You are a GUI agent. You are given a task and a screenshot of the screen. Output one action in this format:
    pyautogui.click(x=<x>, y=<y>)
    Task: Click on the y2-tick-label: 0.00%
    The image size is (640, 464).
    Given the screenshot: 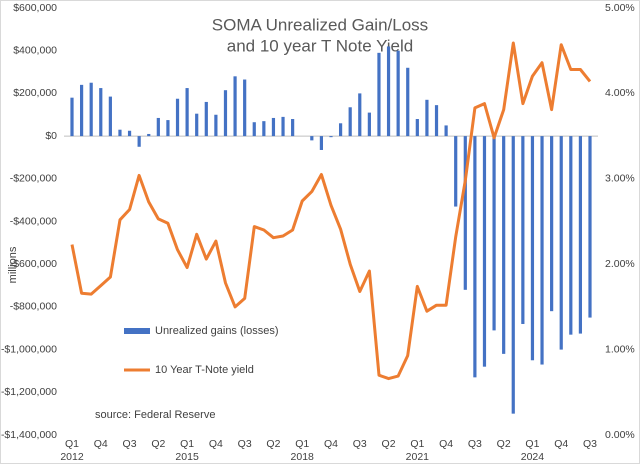 What is the action you would take?
    pyautogui.click(x=620, y=435)
    